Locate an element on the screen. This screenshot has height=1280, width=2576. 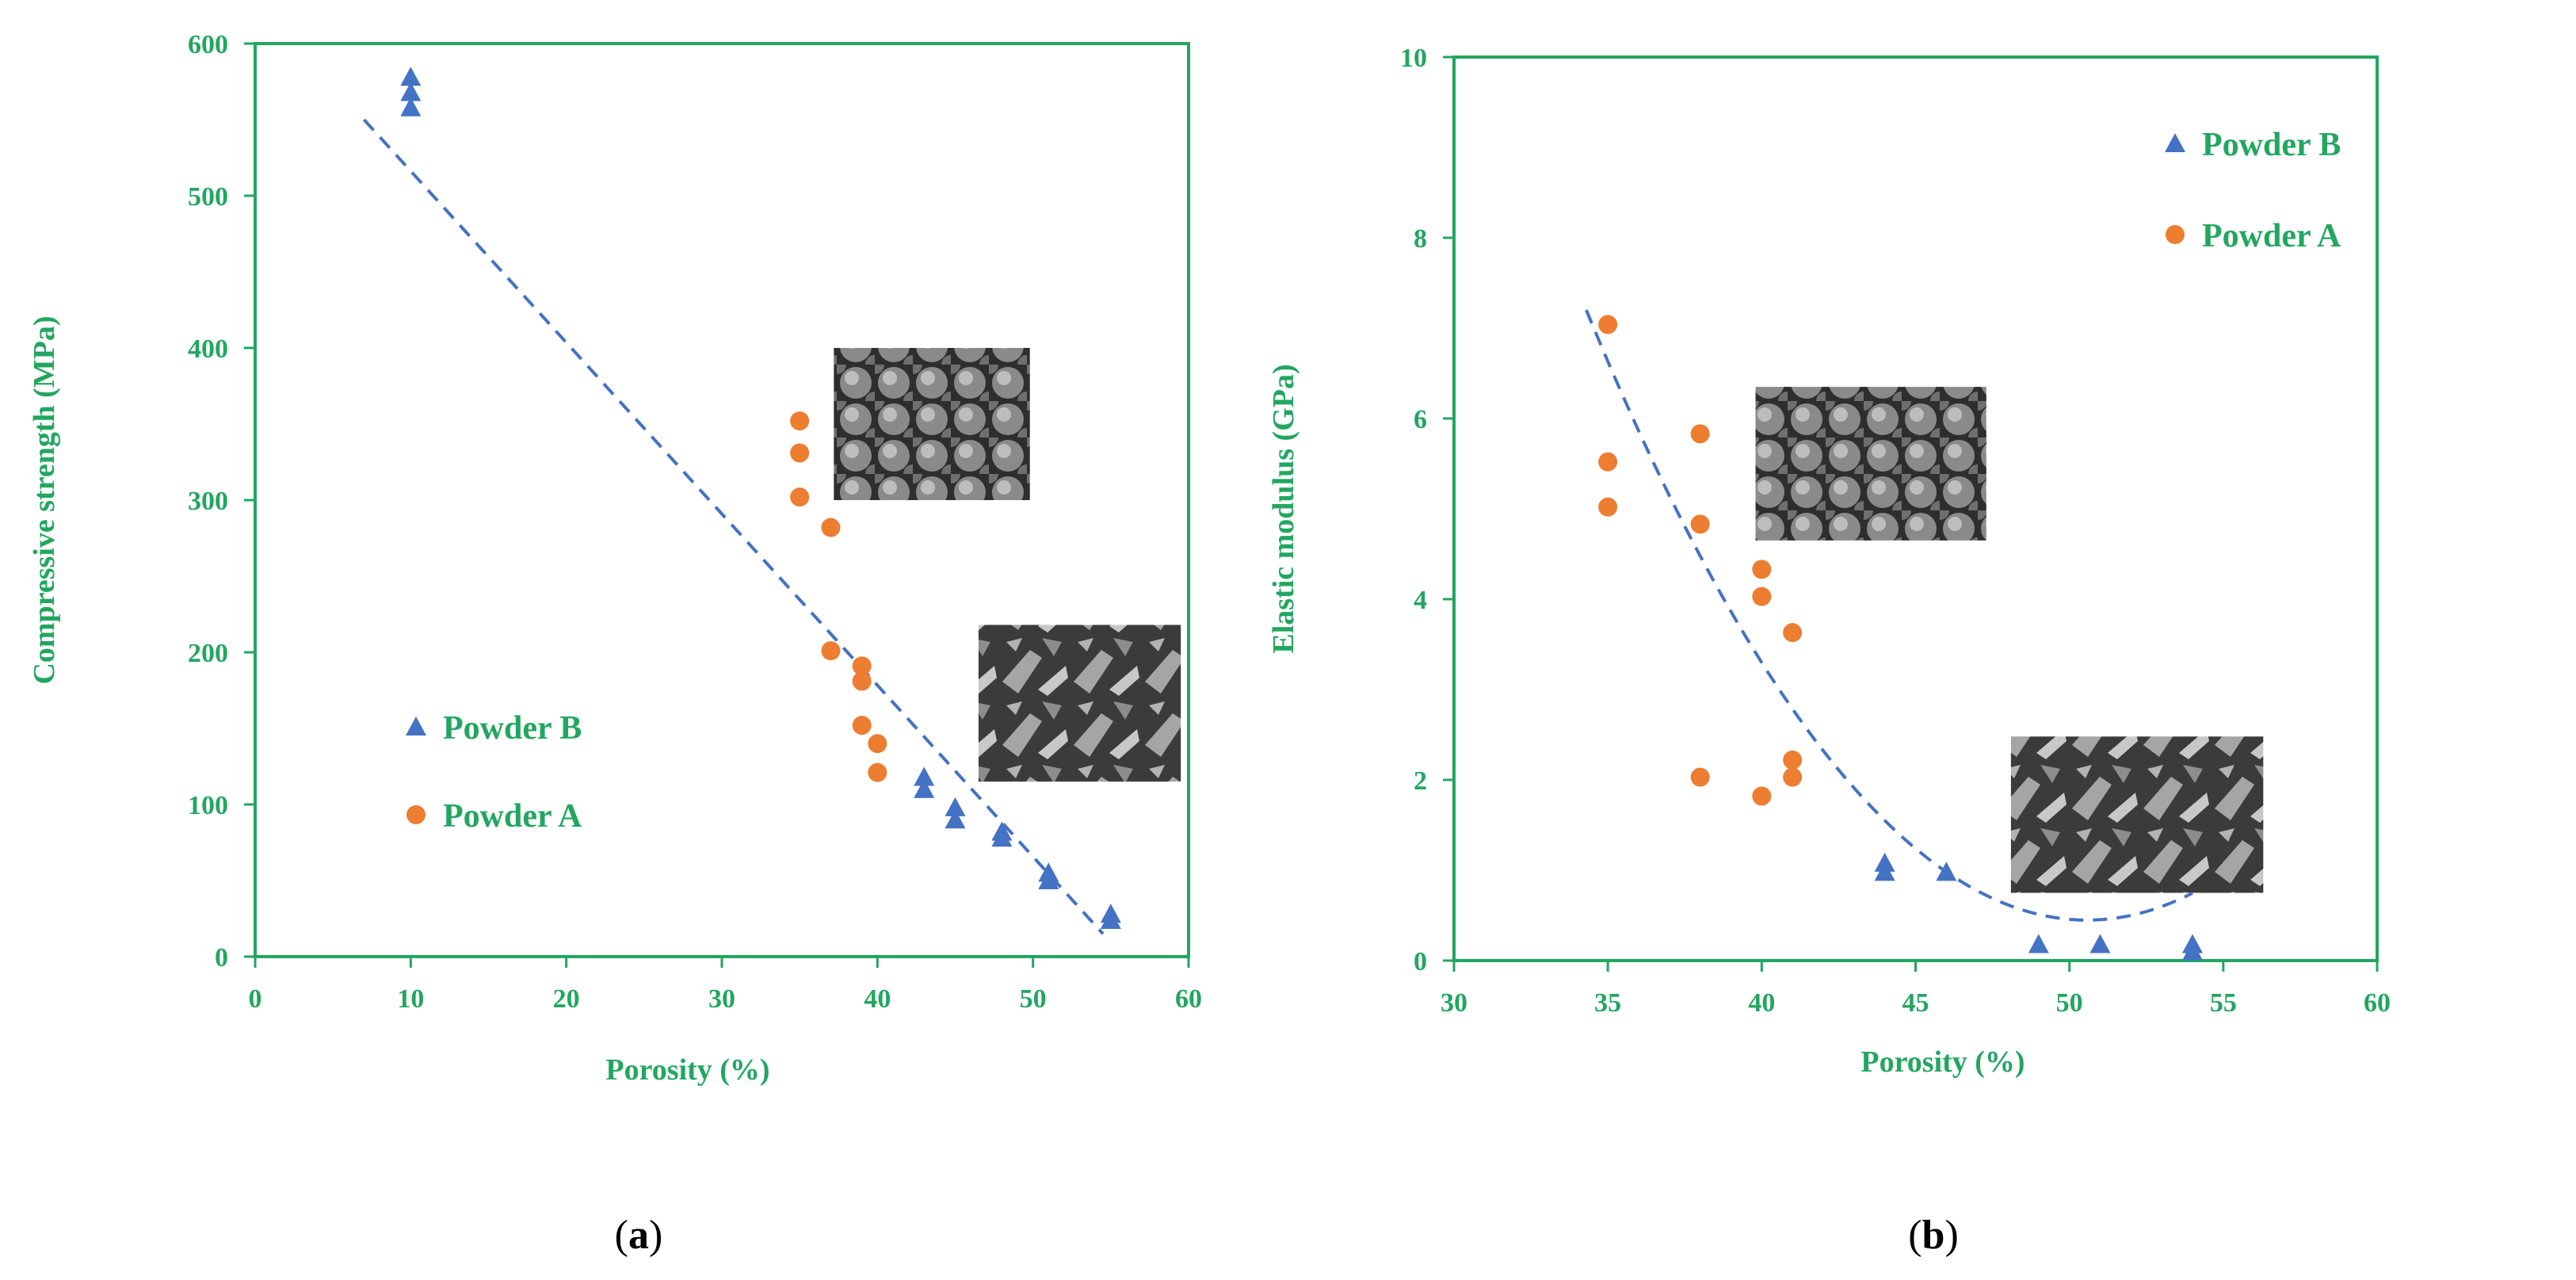
chart-b-ytick-label-10: 10 is located at coordinates (1413, 58).